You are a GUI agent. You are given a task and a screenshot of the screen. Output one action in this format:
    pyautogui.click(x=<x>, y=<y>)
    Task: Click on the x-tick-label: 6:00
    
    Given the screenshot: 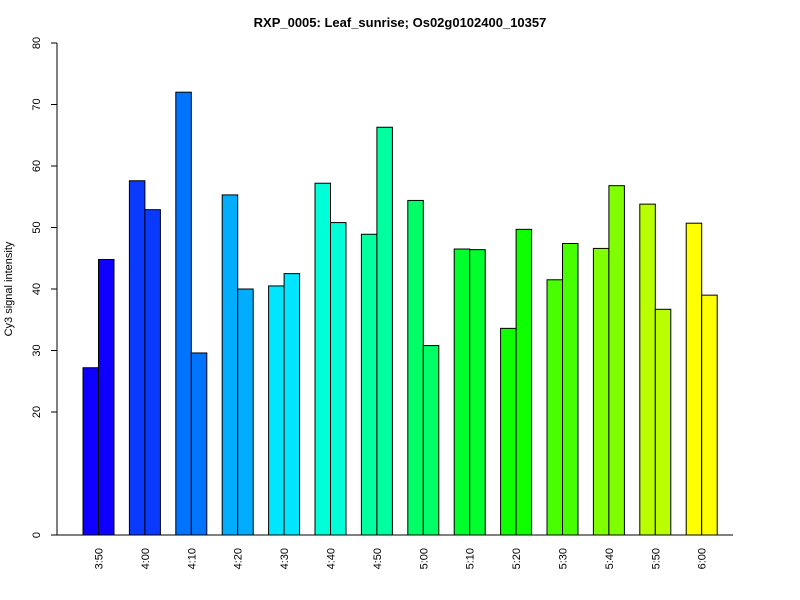 What is the action you would take?
    pyautogui.click(x=703, y=558)
    